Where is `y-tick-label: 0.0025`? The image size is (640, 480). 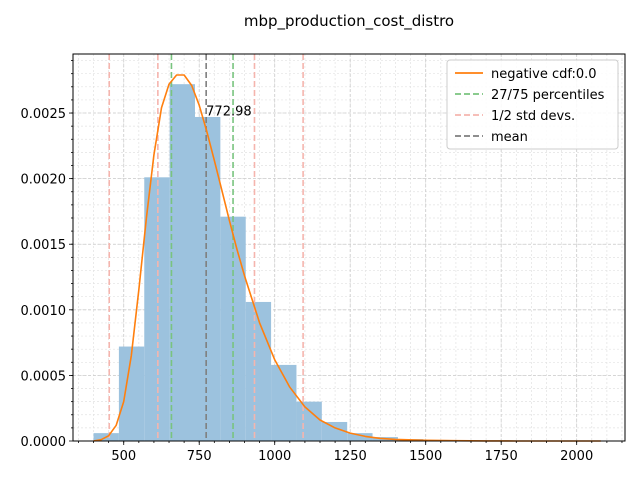
y-tick-label: 0.0025 is located at coordinates (44, 114).